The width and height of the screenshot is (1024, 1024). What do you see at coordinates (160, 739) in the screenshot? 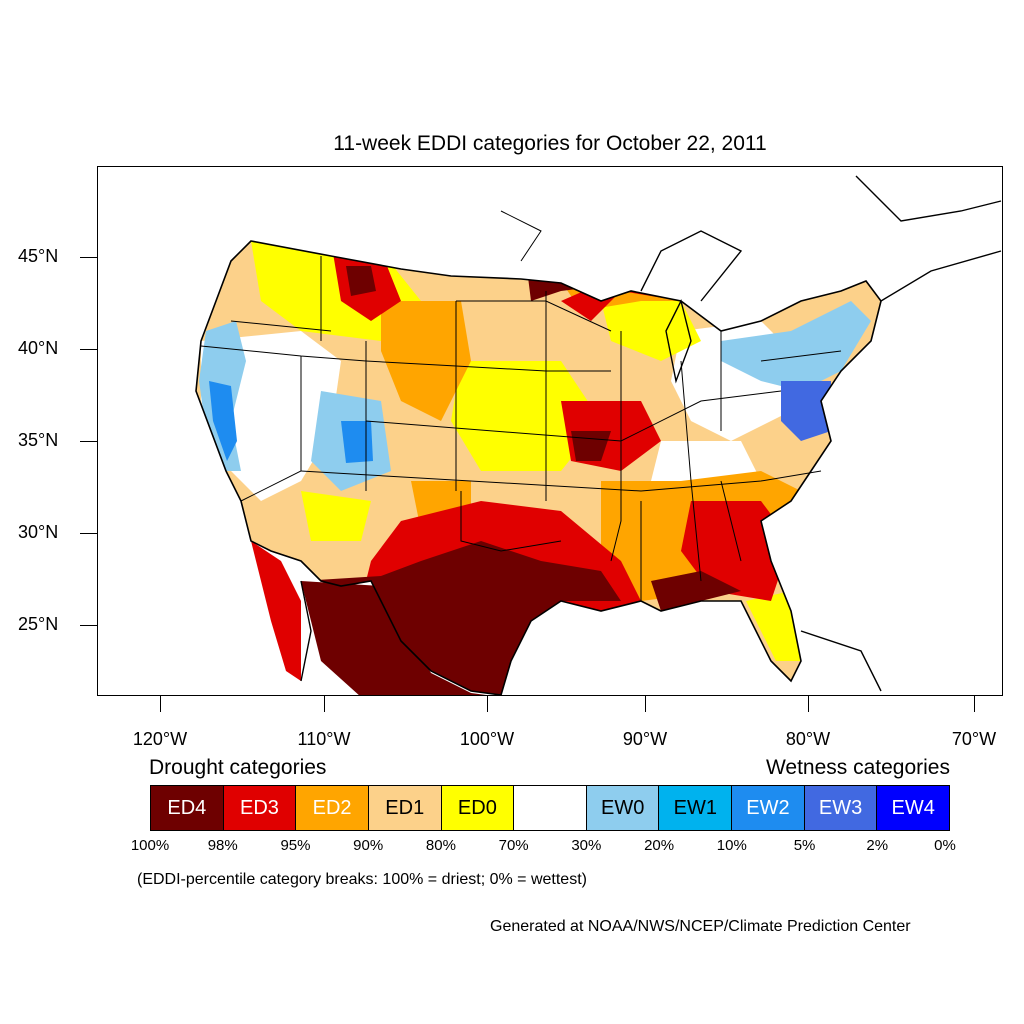
I see `lon-label-120w: 120°W` at bounding box center [160, 739].